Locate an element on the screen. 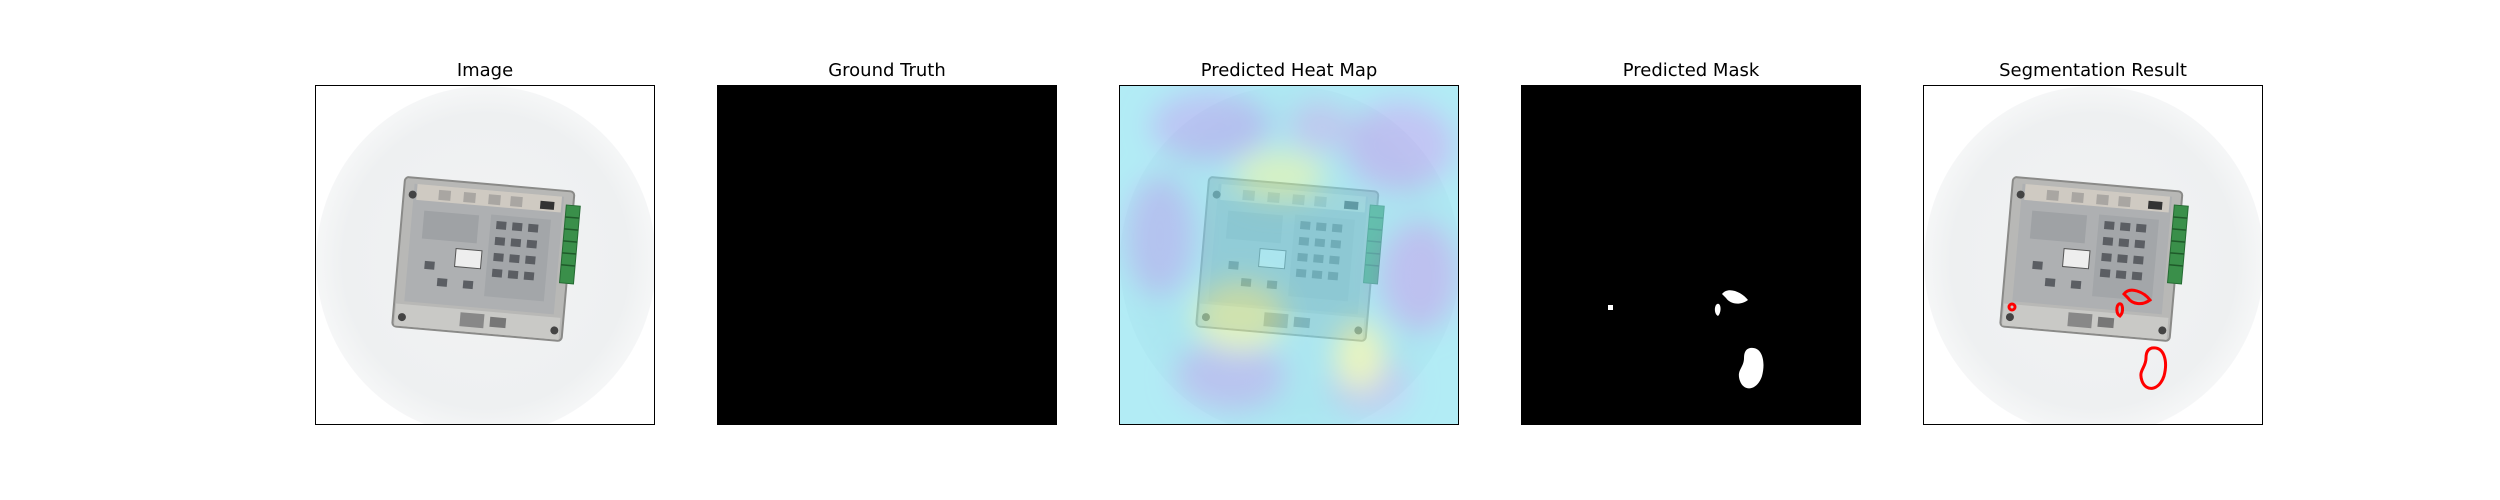 This screenshot has height=500, width=2500. heat-map-frame is located at coordinates (1289, 255).